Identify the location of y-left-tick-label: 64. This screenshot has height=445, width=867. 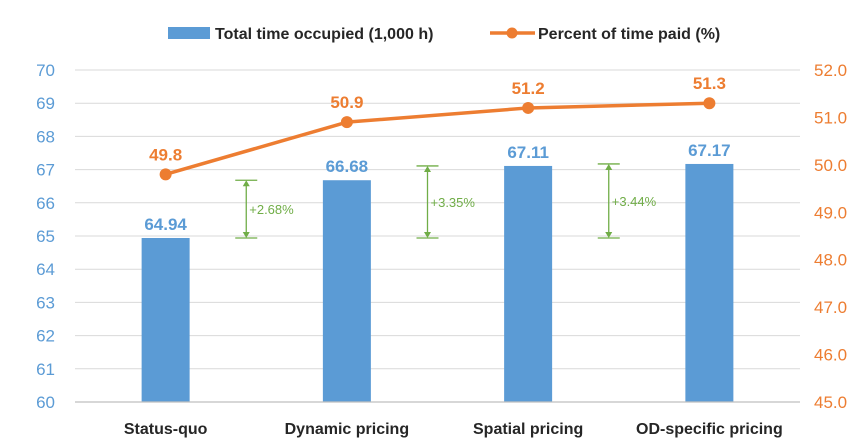
(45, 269).